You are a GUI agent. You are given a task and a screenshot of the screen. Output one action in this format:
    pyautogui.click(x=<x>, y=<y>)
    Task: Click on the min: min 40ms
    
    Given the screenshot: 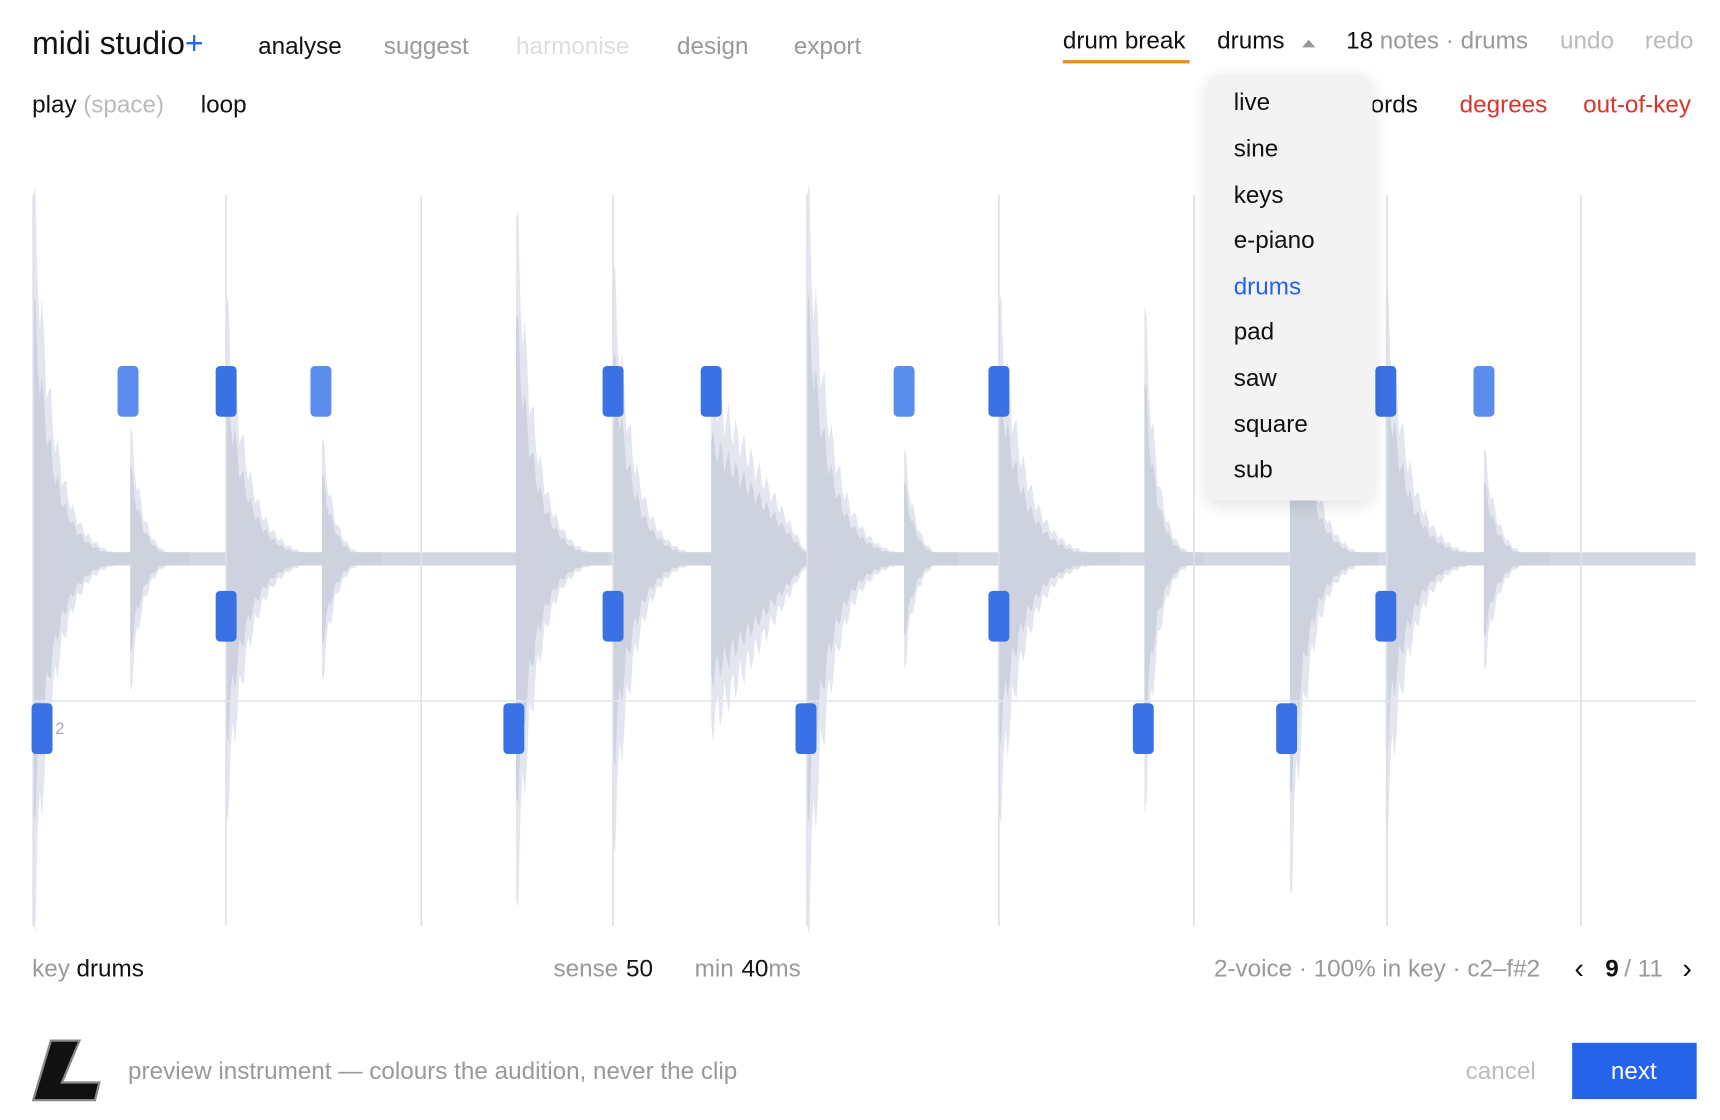 What is the action you would take?
    pyautogui.click(x=748, y=969)
    